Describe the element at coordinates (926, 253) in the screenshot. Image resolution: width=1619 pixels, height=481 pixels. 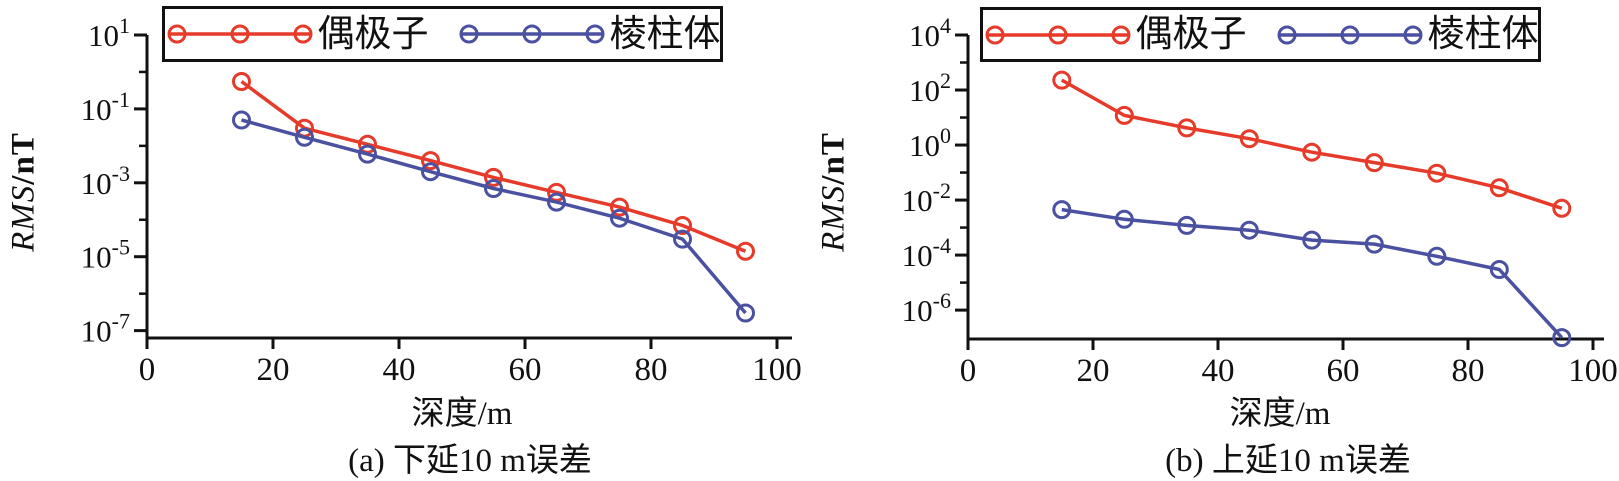
I see `y-tick-label: 10⁻⁴` at that location.